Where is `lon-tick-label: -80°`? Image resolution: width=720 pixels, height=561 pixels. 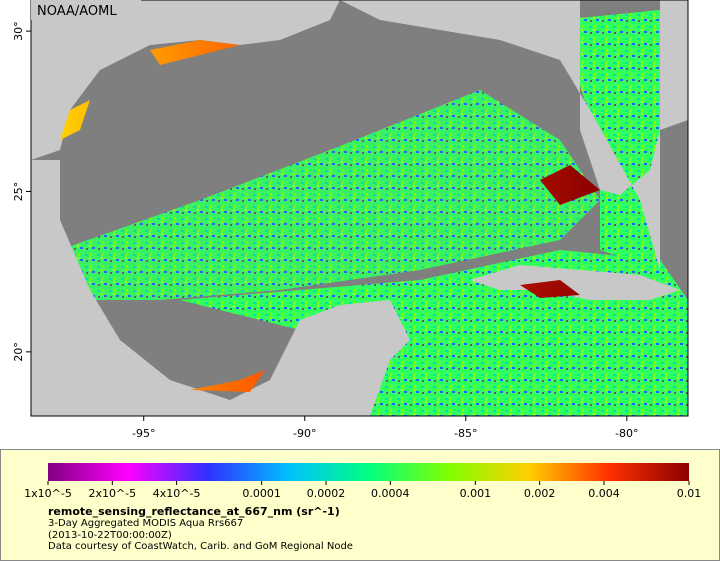 lon-tick-label: -80° is located at coordinates (626, 433).